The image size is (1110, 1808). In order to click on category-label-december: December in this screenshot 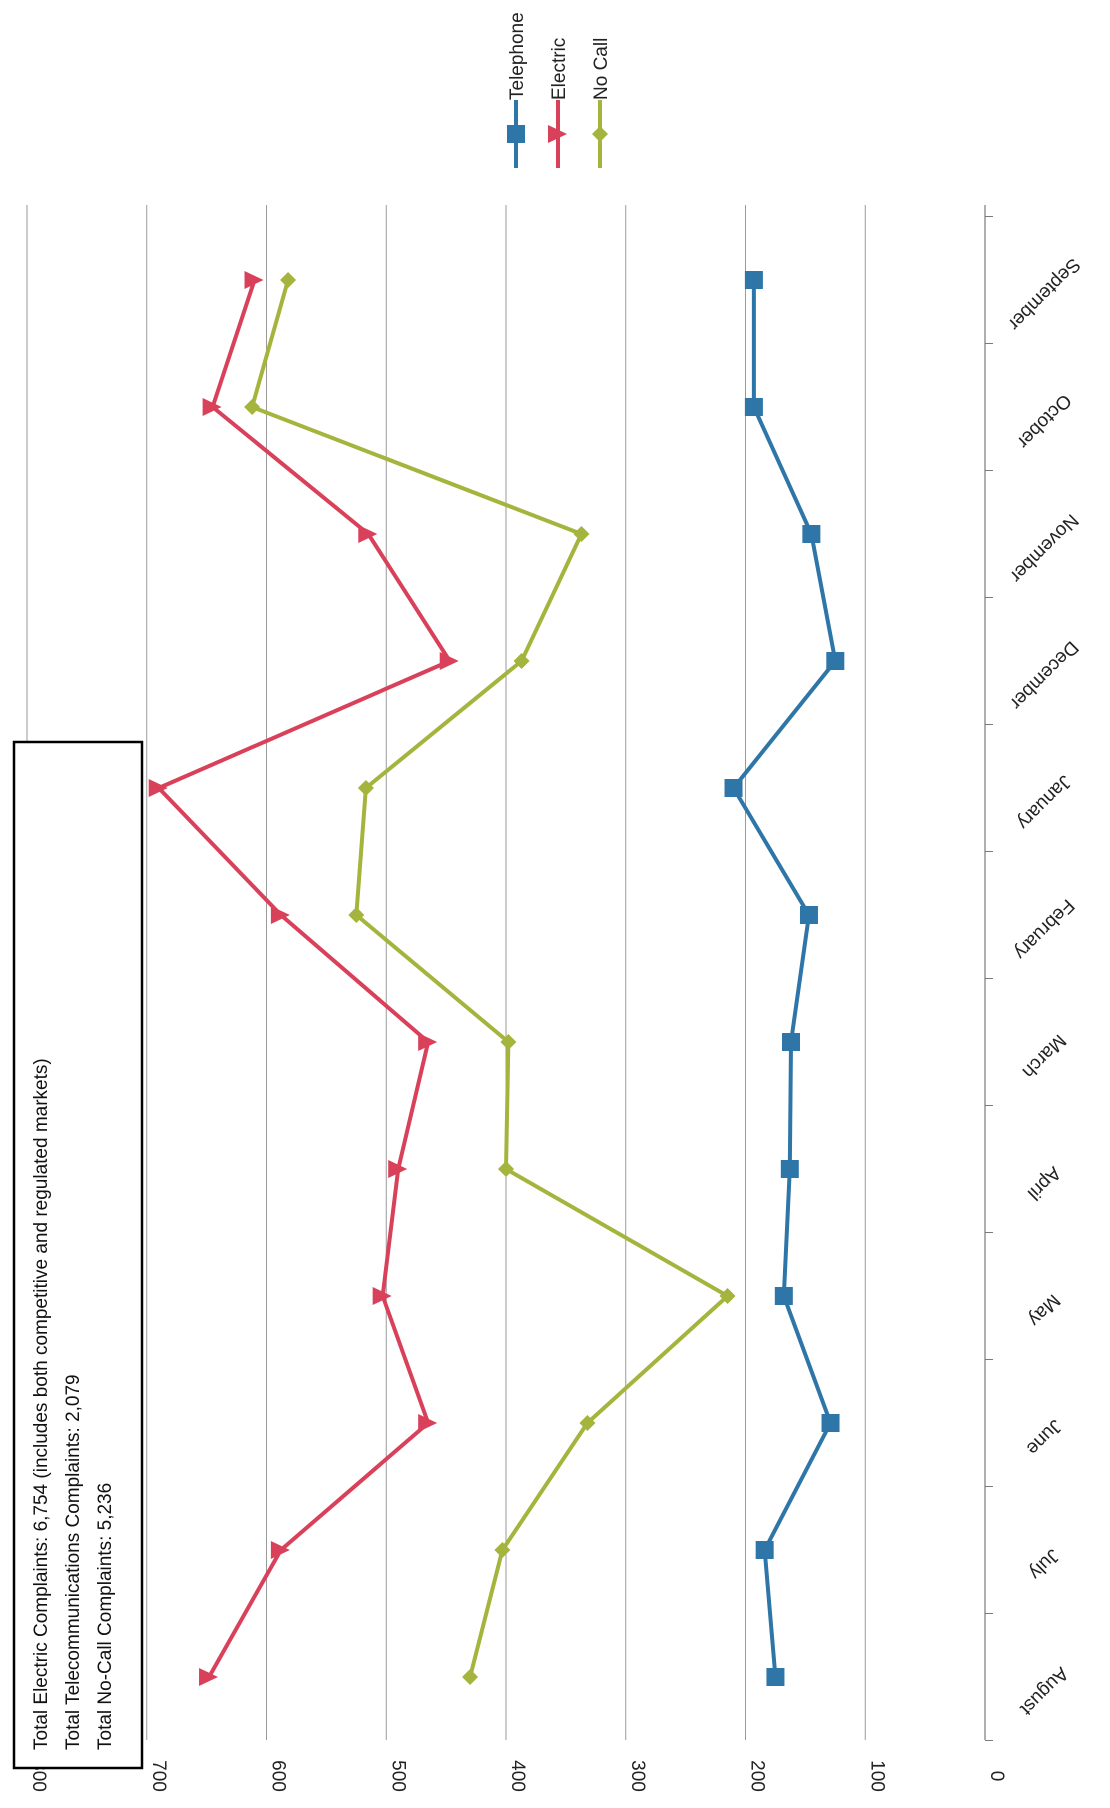, I will do `click(1043, 674)`.